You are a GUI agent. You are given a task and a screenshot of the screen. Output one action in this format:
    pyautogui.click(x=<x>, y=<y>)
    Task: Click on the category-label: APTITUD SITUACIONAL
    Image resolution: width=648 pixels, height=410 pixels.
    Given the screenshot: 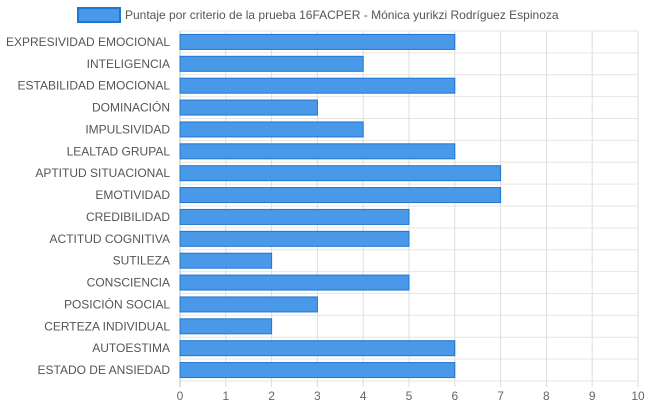 What is the action you would take?
    pyautogui.click(x=102, y=173)
    